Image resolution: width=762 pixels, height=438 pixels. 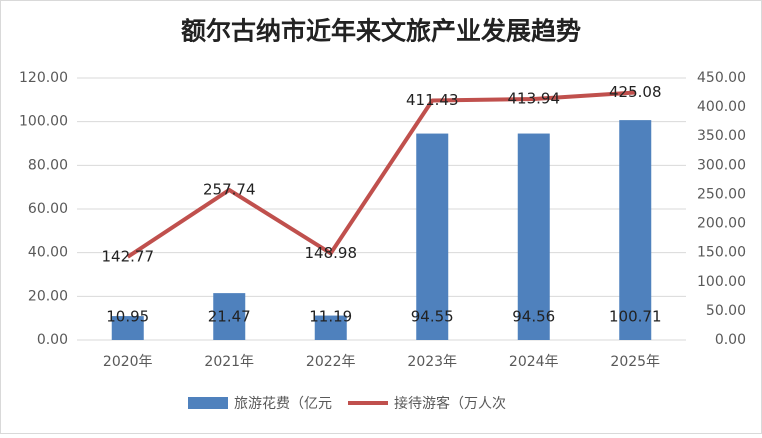 I want to click on y2-tick-label: 250.00, so click(x=721, y=194).